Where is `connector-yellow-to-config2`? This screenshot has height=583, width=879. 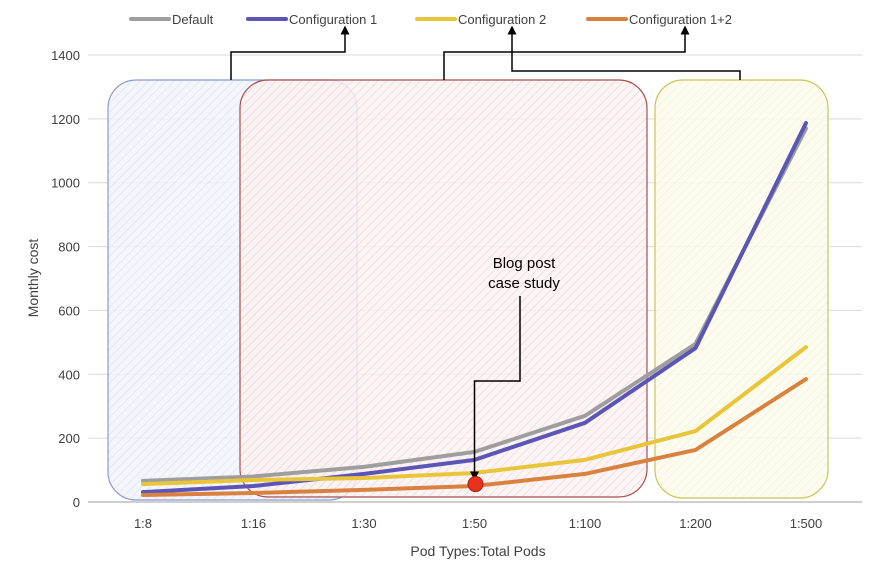
connector-yellow-to-config2 is located at coordinates (624, 52).